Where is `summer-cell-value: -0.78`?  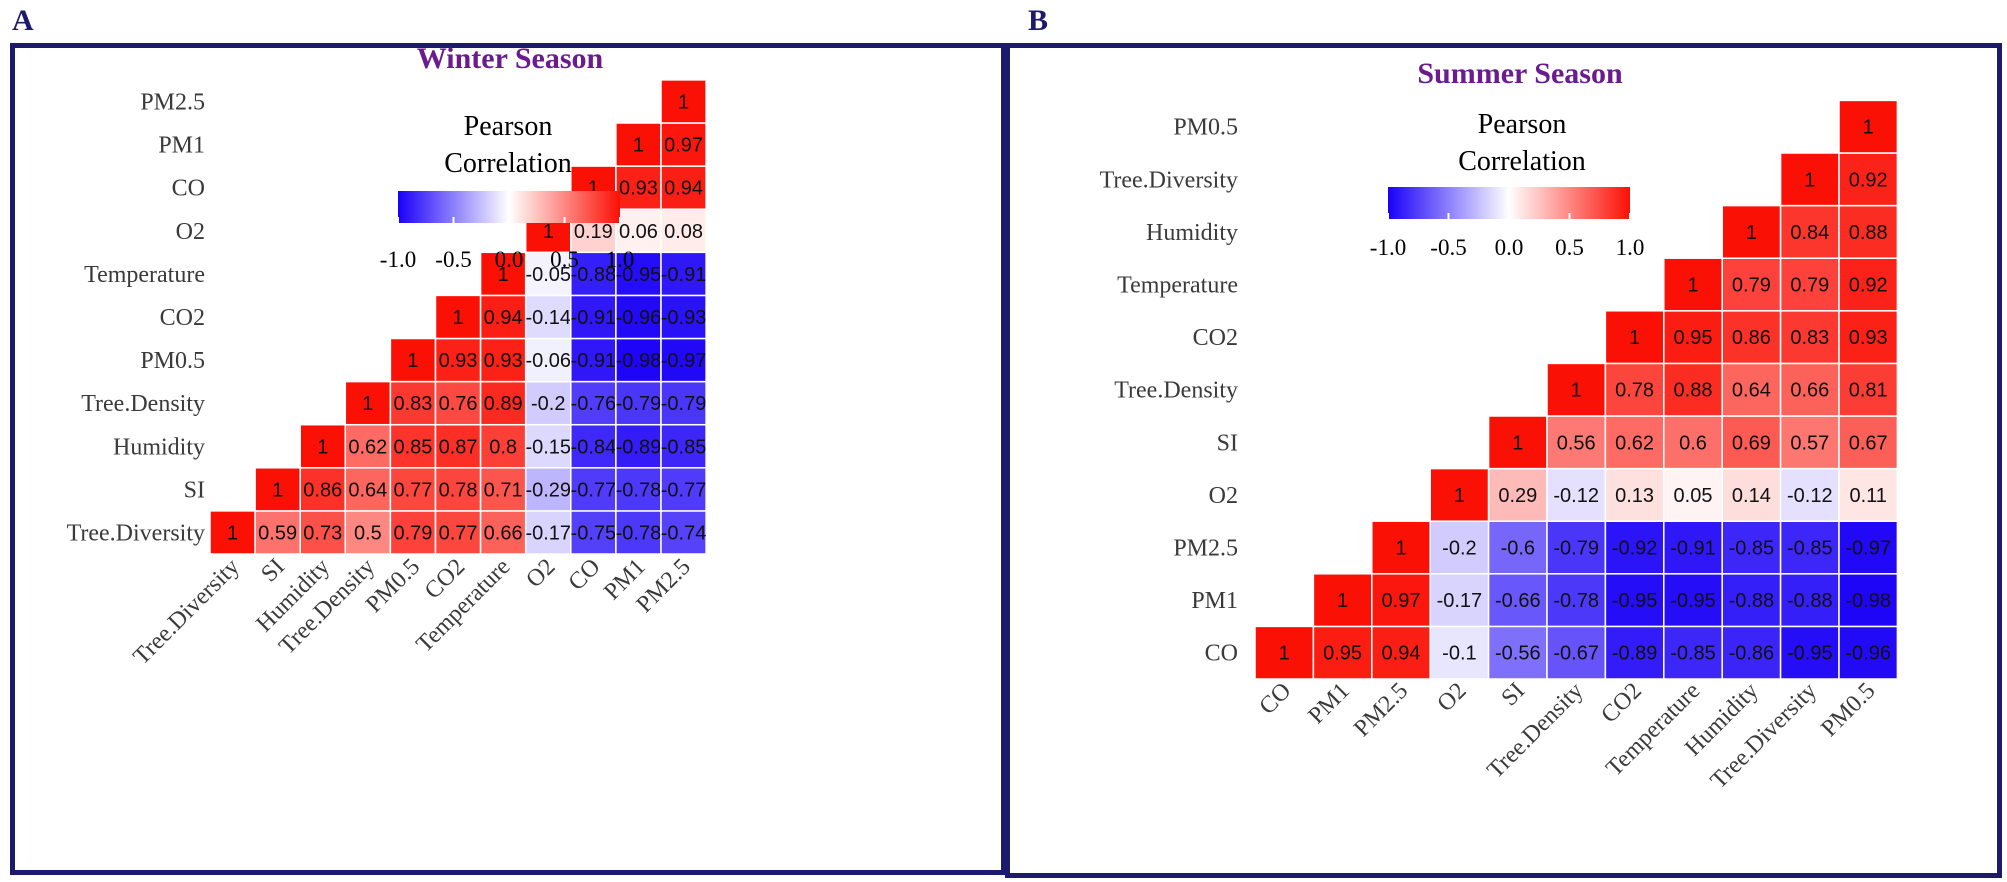
summer-cell-value: -0.78 is located at coordinates (1576, 601).